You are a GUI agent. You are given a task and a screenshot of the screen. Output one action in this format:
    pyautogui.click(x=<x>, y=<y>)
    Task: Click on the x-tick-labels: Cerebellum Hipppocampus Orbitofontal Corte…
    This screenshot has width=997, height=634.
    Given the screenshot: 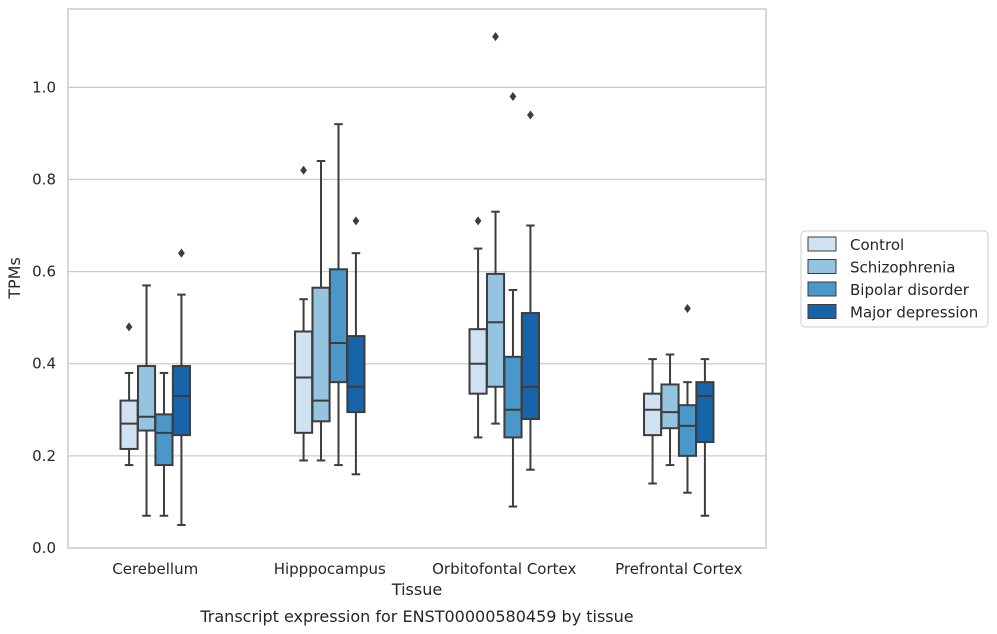 What is the action you would take?
    pyautogui.click(x=427, y=569)
    